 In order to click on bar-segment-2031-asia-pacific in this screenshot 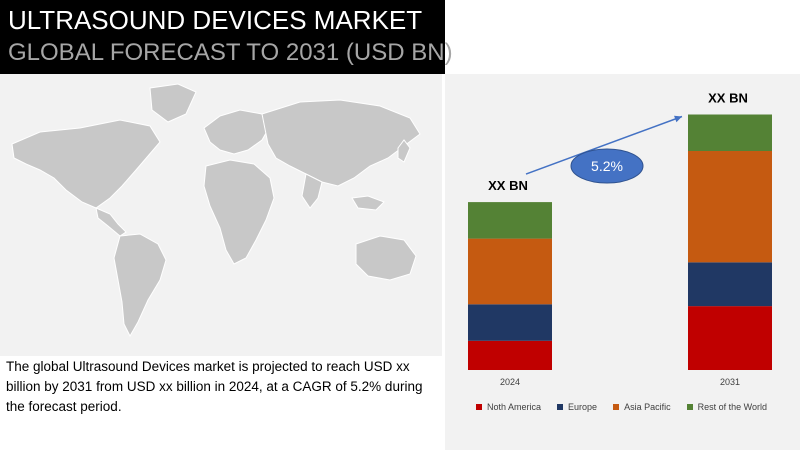, I will do `click(730, 207)`.